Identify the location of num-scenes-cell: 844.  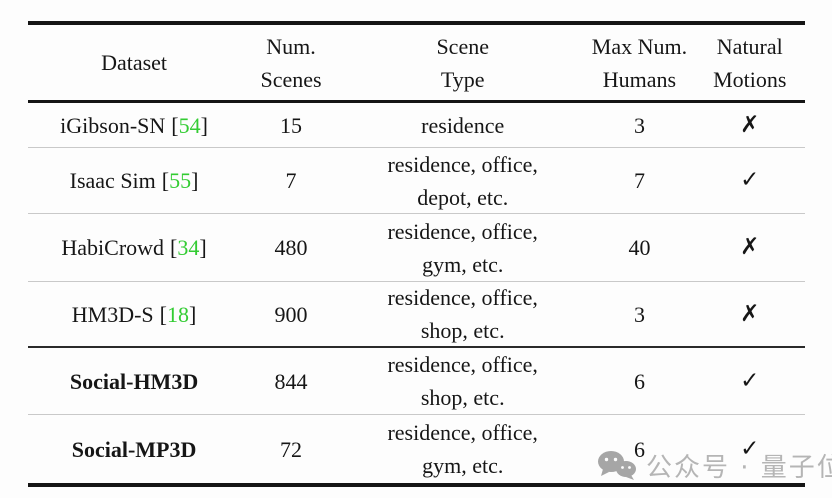
(291, 381).